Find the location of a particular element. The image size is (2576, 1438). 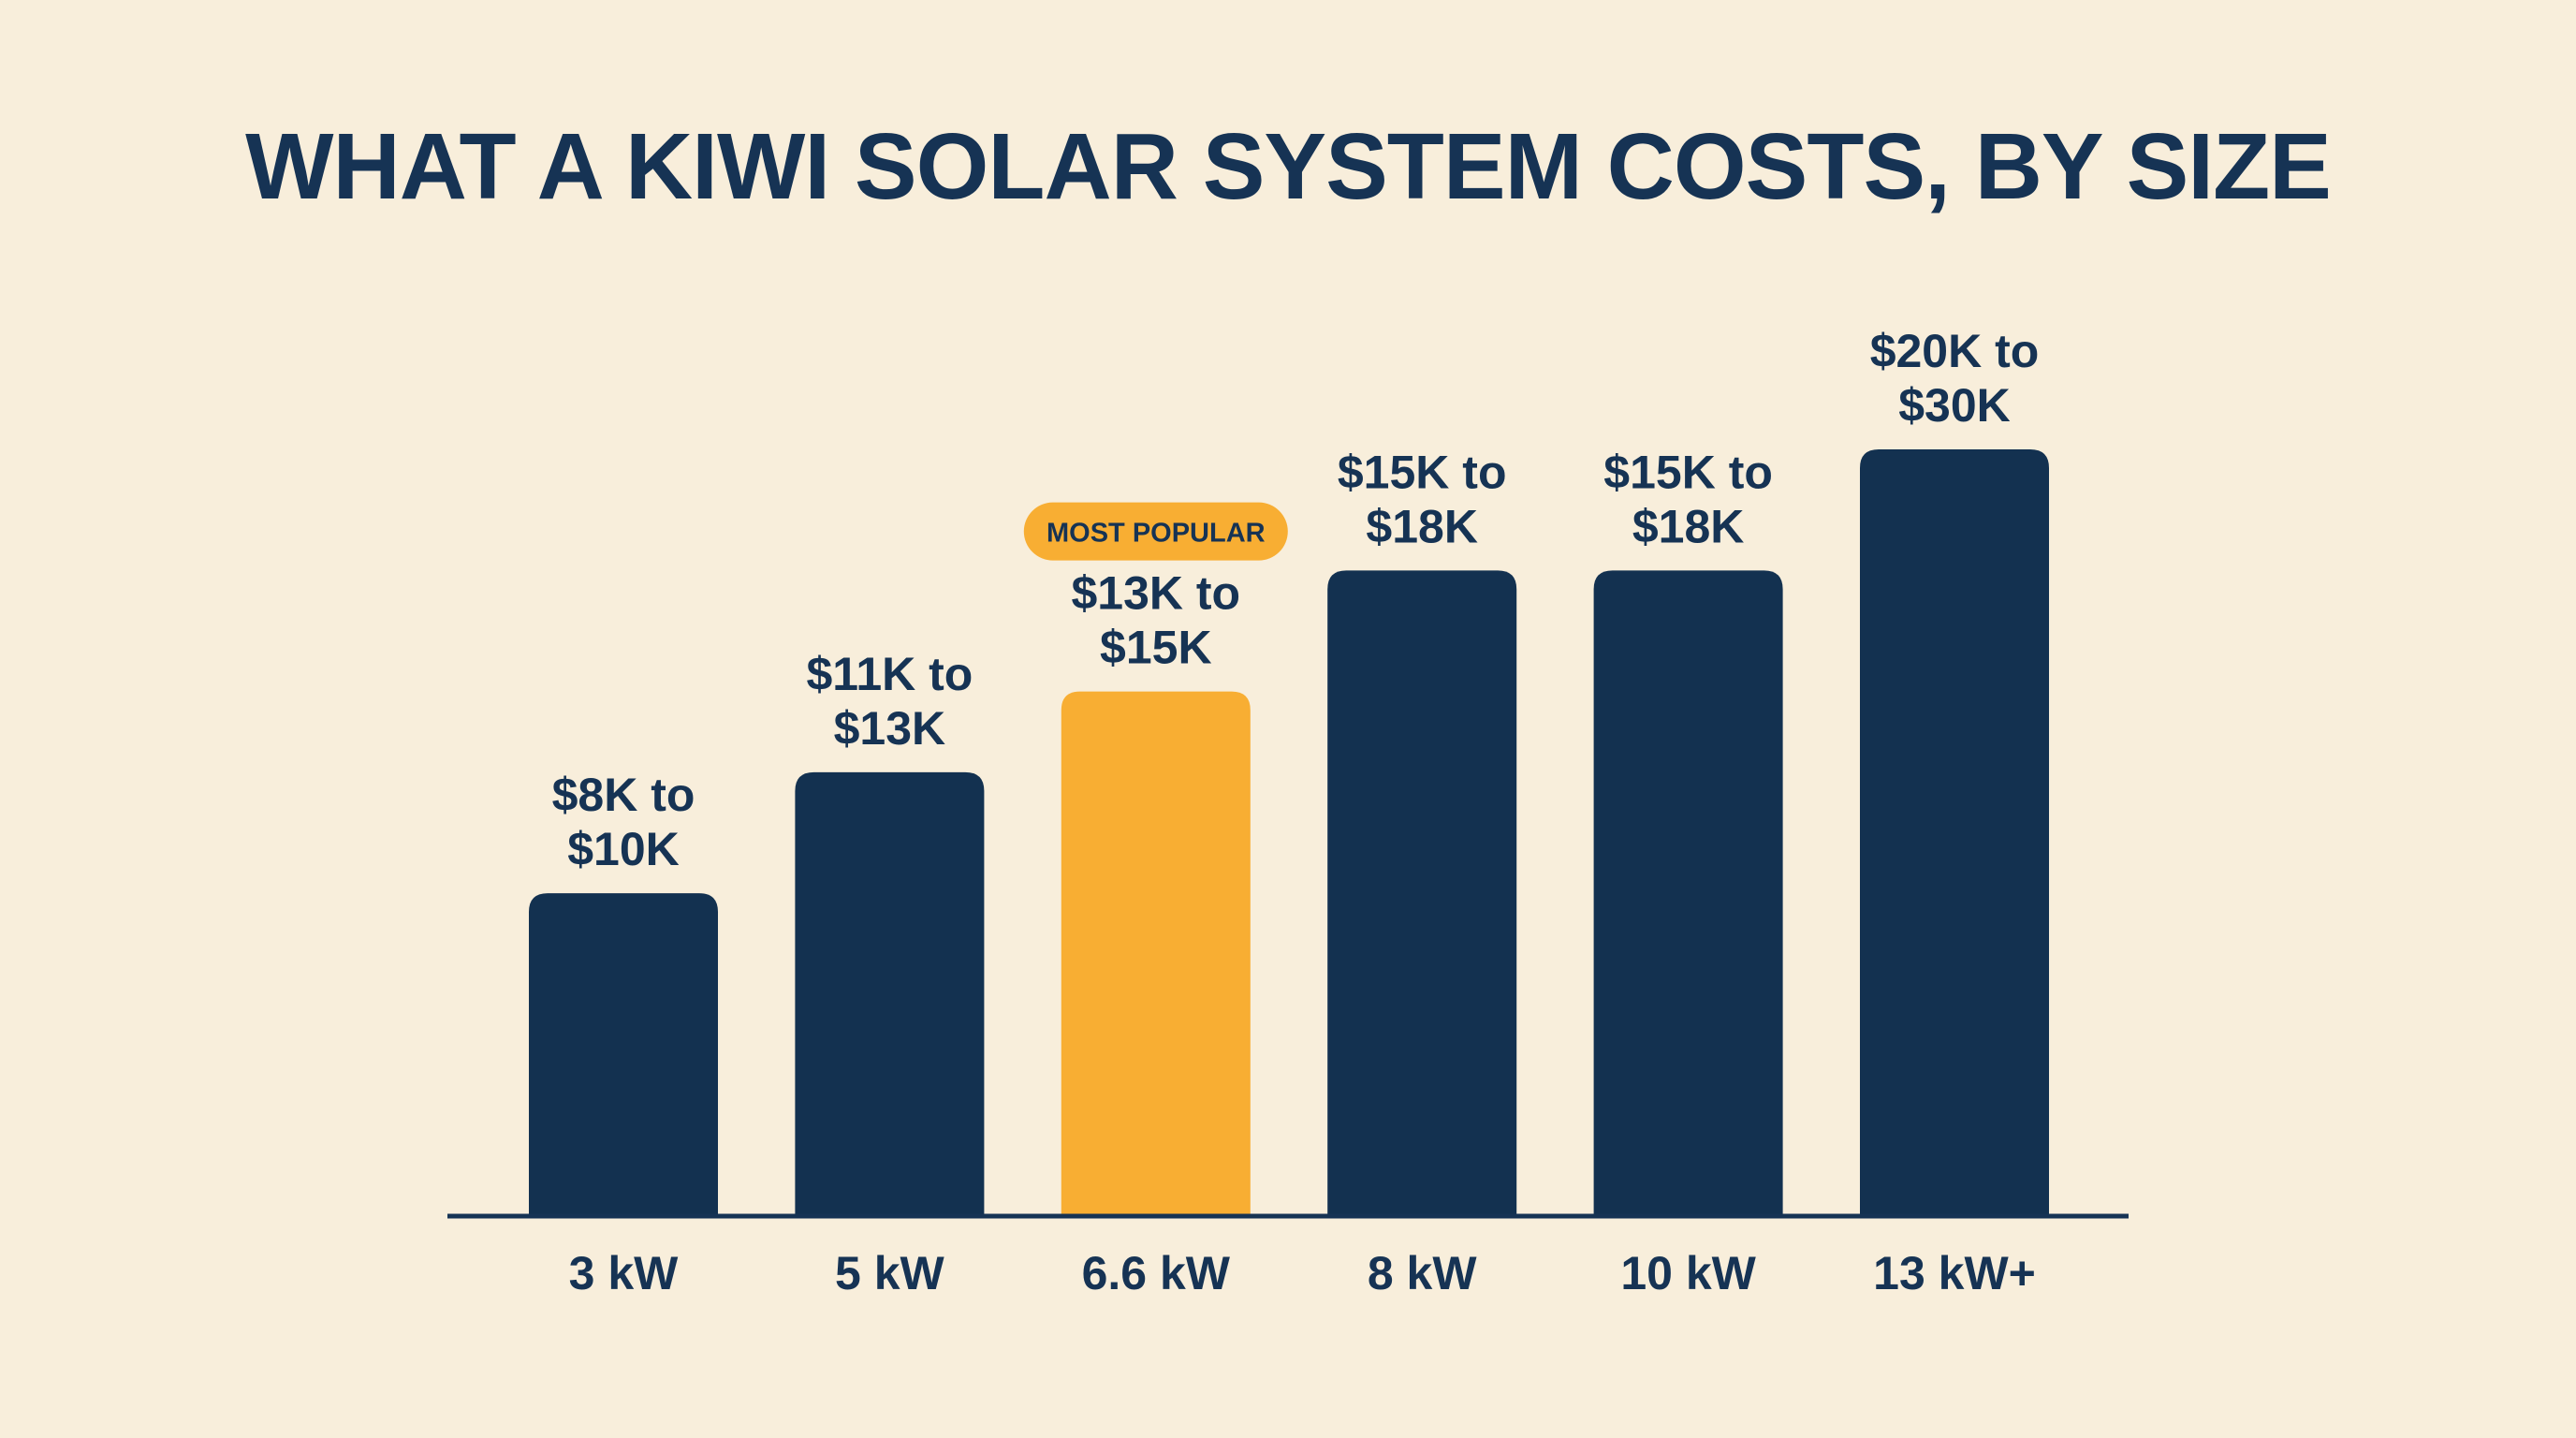

bar-value-label: $10K is located at coordinates (623, 849).